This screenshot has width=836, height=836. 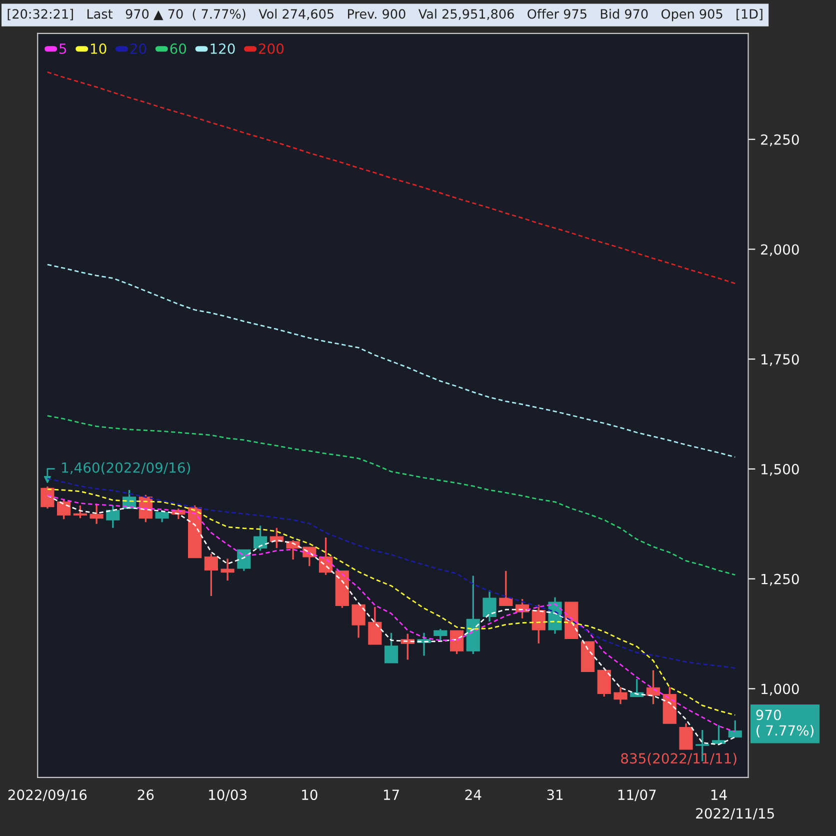 I want to click on x-tick-label: 2022/11/15, so click(x=735, y=814).